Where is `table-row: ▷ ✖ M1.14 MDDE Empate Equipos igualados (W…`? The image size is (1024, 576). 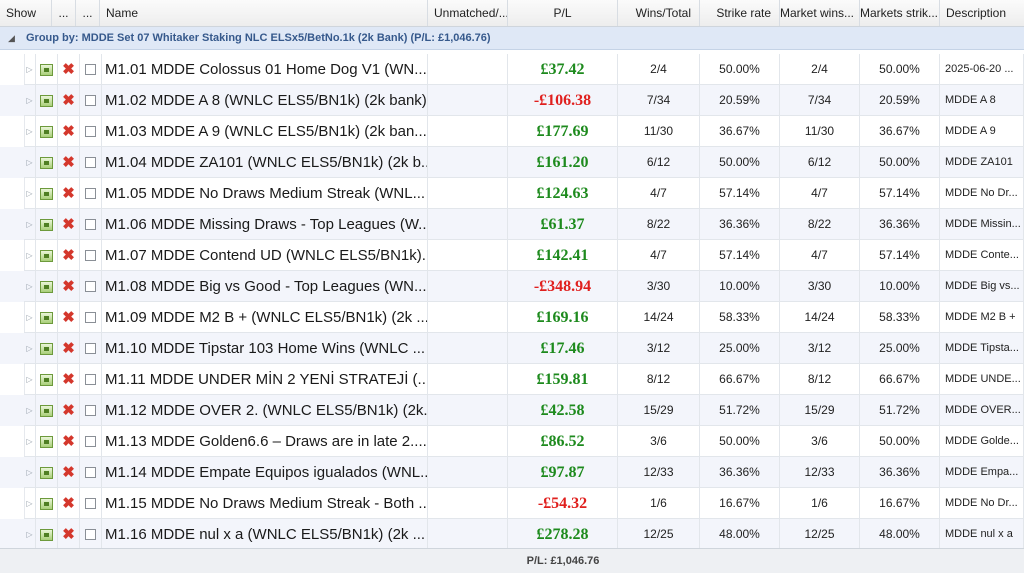 table-row: ▷ ✖ M1.14 MDDE Empate Equipos igualados (W… is located at coordinates (512, 472).